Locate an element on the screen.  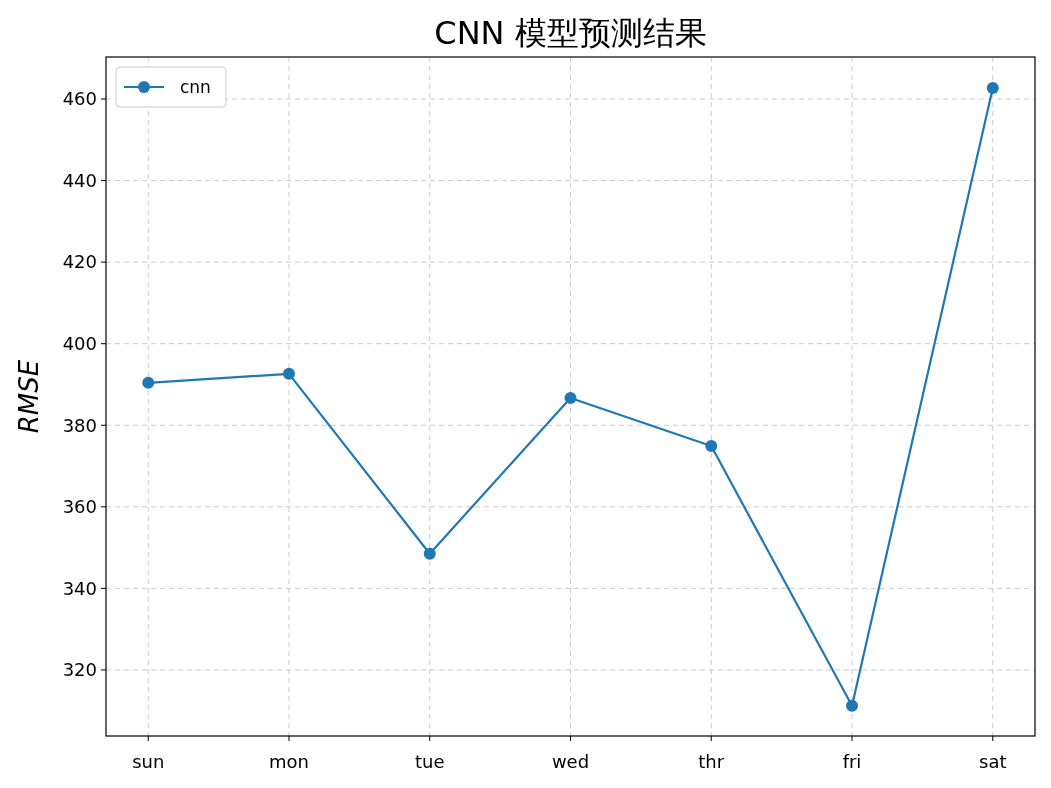
x-tick-label: thr is located at coordinates (711, 761).